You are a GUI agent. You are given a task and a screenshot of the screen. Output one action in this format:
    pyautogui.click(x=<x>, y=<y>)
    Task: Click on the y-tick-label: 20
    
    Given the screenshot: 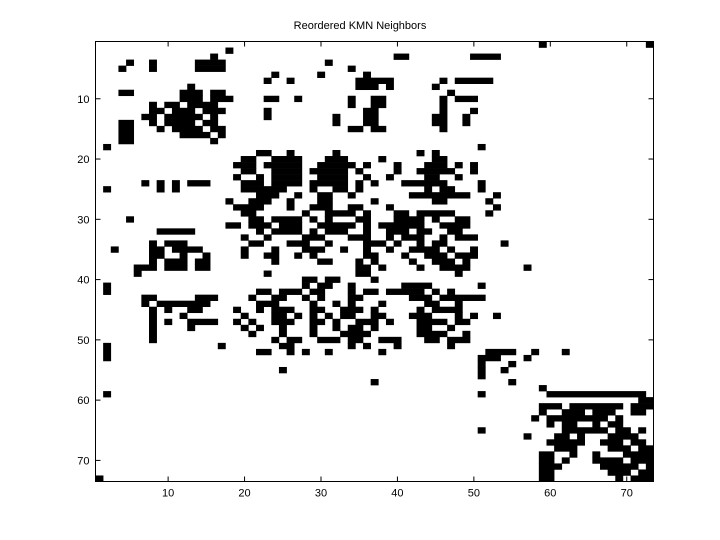 What is the action you would take?
    pyautogui.click(x=83, y=160)
    